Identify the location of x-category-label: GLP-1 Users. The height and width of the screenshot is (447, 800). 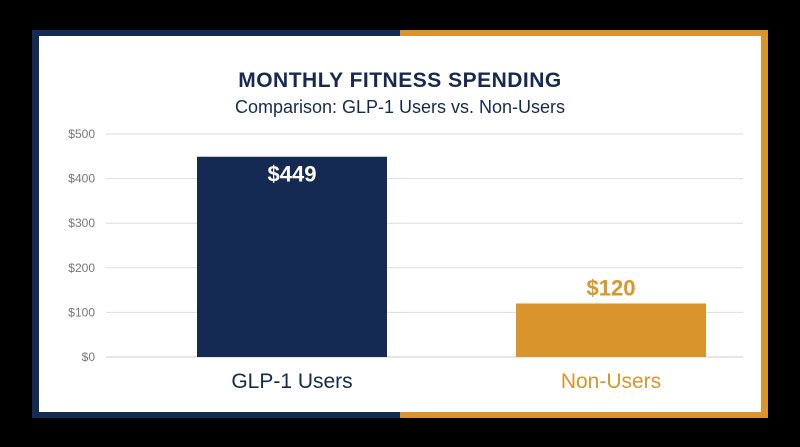
(291, 381).